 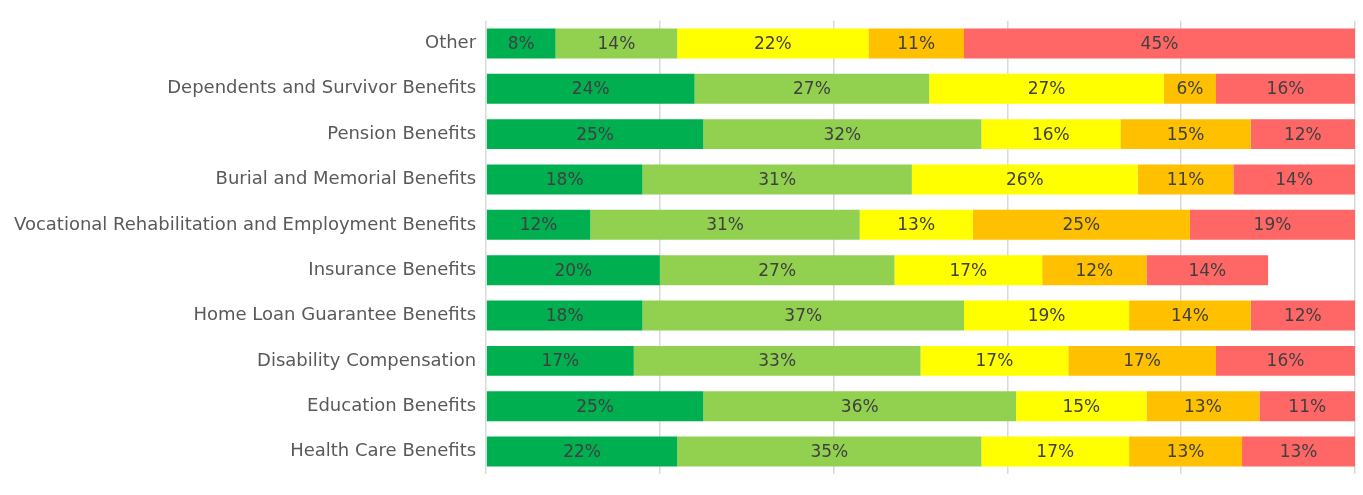 I want to click on y-tick-label: Disability Compensation, so click(x=367, y=359).